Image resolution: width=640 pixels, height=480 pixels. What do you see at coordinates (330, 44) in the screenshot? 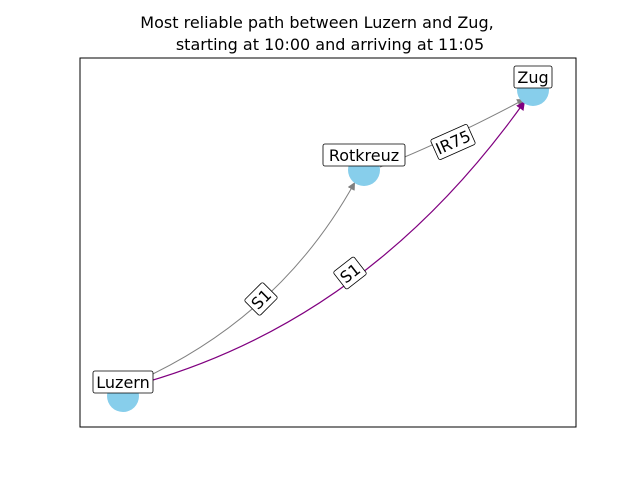
I see `figure-title-line-2: starting at 10:00 and arriving at 11:05` at bounding box center [330, 44].